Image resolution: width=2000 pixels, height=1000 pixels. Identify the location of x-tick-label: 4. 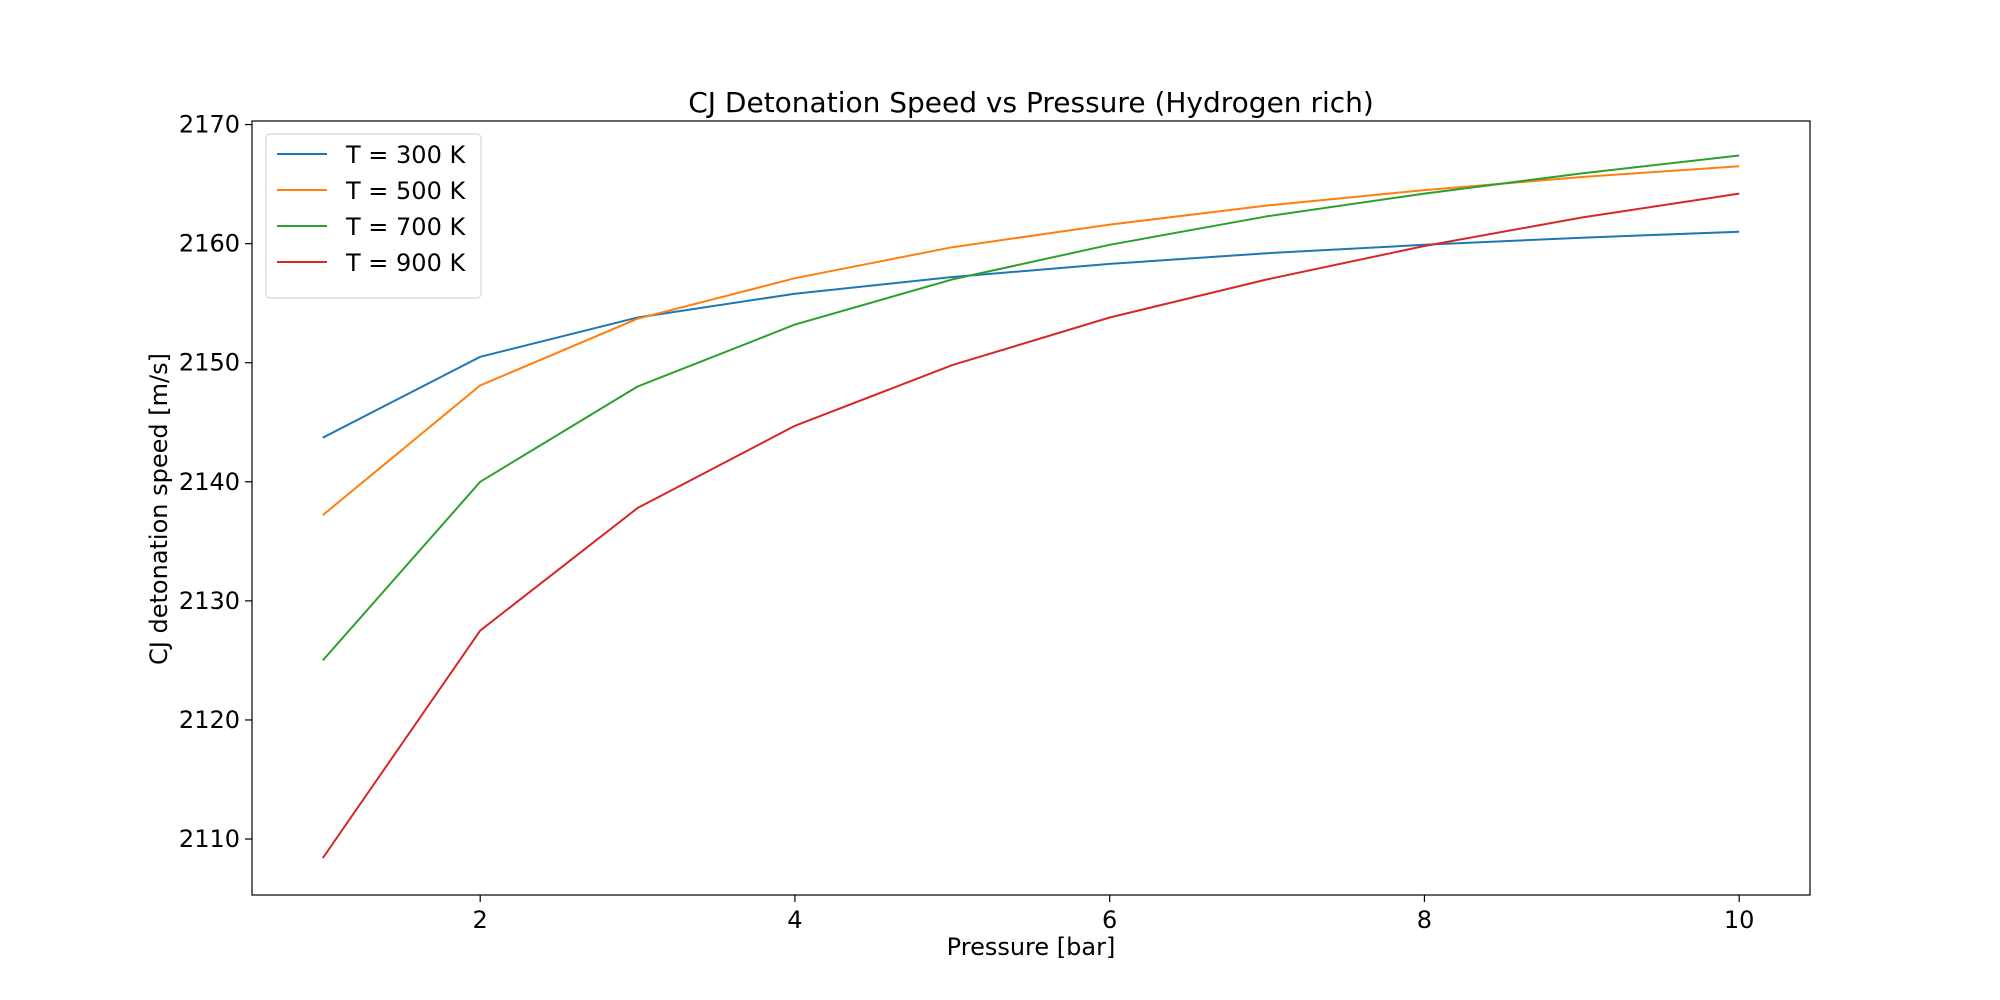
(794, 920).